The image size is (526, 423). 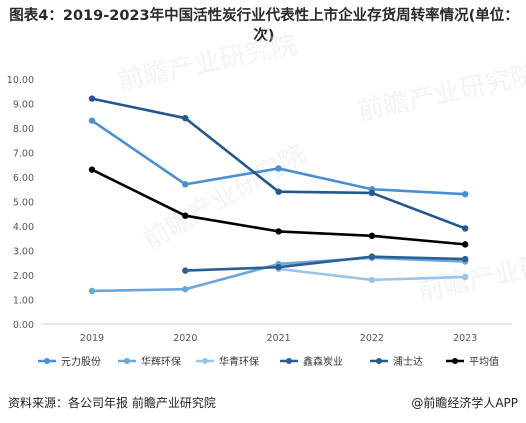 What do you see at coordinates (185, 338) in the screenshot?
I see `x-tick-label: 2020` at bounding box center [185, 338].